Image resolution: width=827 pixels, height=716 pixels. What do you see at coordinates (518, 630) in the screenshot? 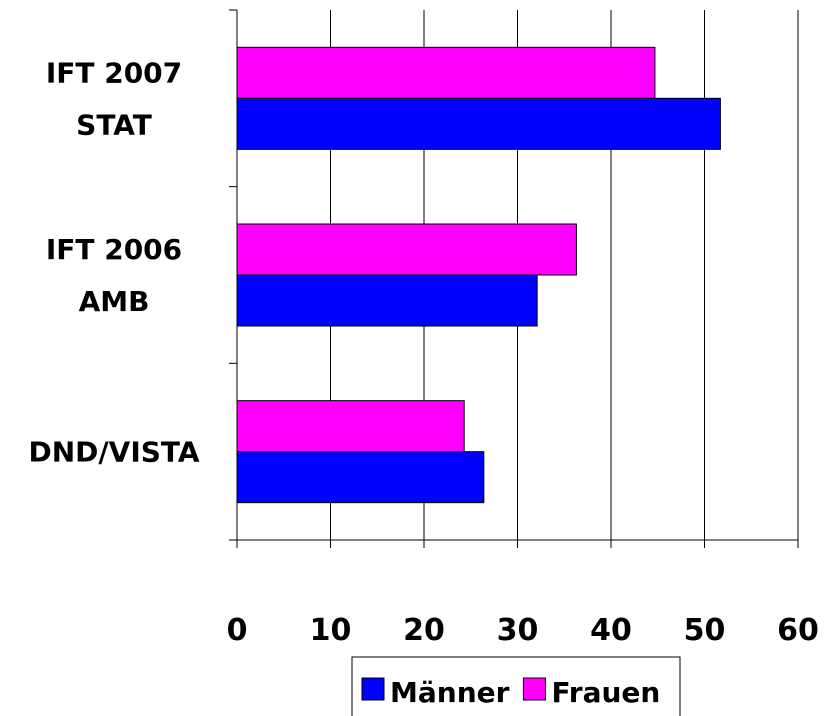
I see `x-tick-label: 30` at bounding box center [518, 630].